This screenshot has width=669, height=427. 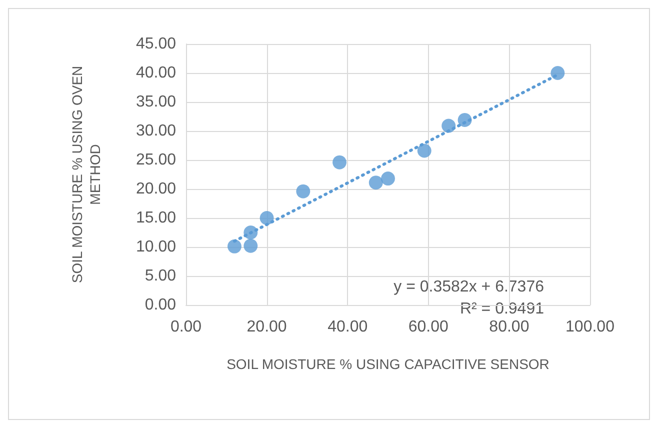 I want to click on x-tick-label: 80.00, so click(x=509, y=327).